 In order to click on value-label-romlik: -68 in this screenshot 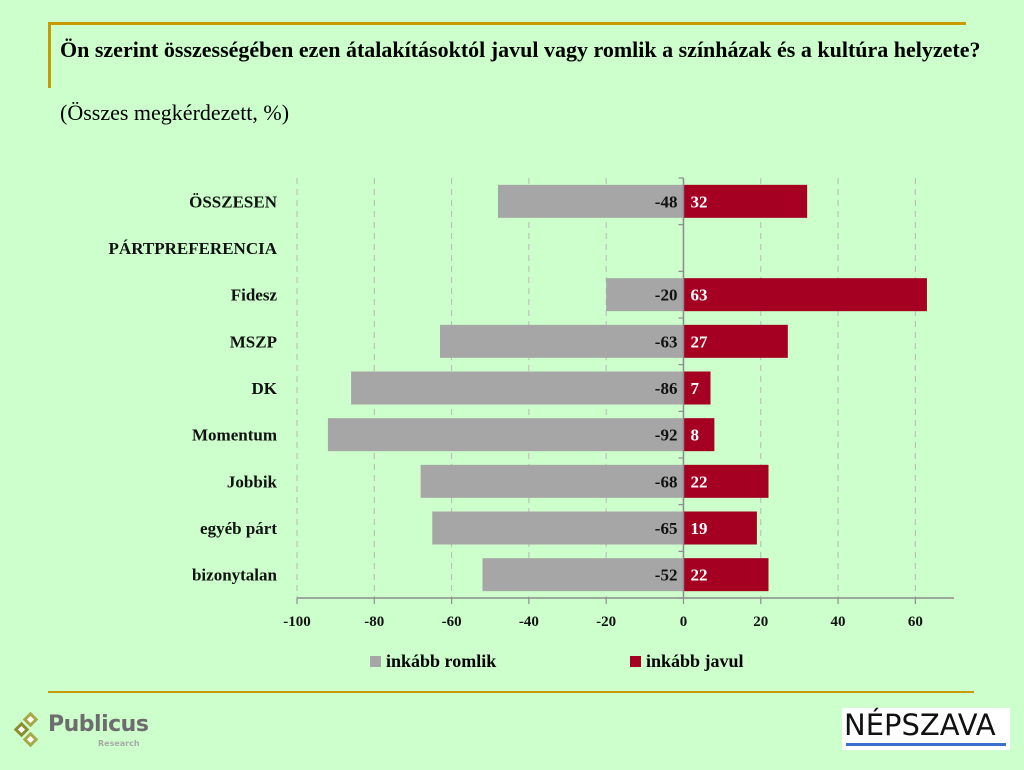, I will do `click(666, 481)`.